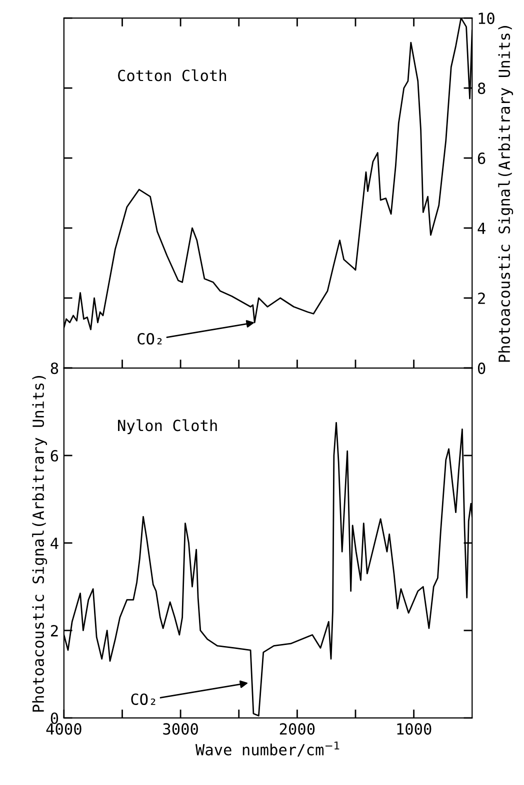 The width and height of the screenshot is (524, 785). I want to click on x-axis-title: Wave number/cm$^{−1}$, so click(267, 749).